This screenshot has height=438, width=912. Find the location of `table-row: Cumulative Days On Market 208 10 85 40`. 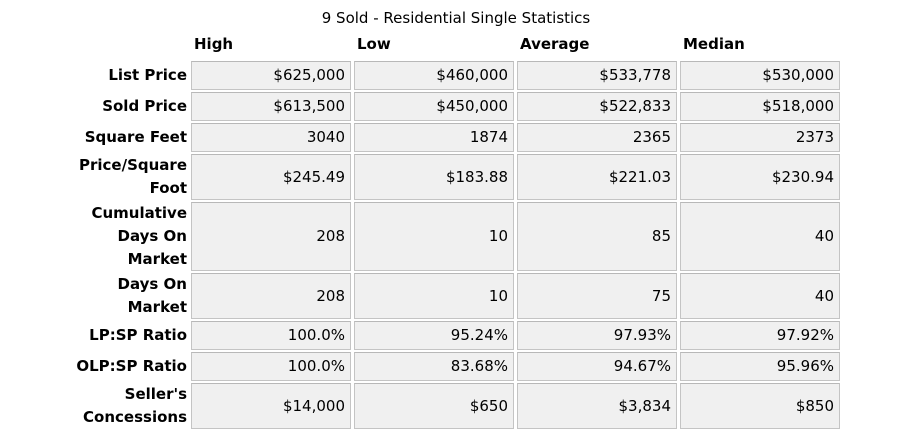

table-row: Cumulative Days On Market 208 10 85 40 is located at coordinates (428, 236).